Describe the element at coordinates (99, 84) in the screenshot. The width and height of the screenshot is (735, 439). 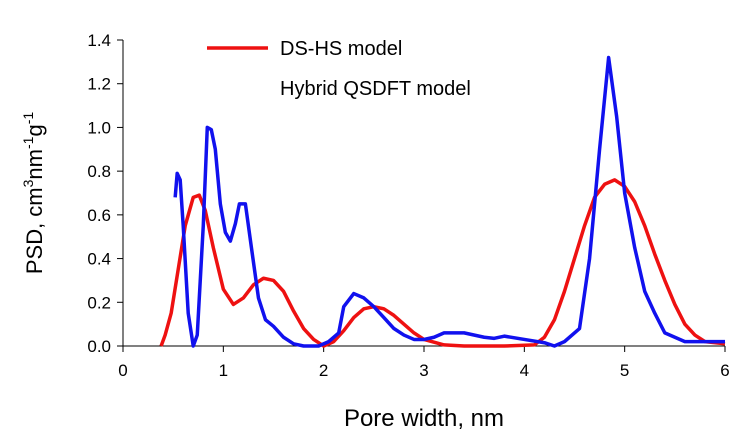
I see `y-tick-label: 1.2` at that location.